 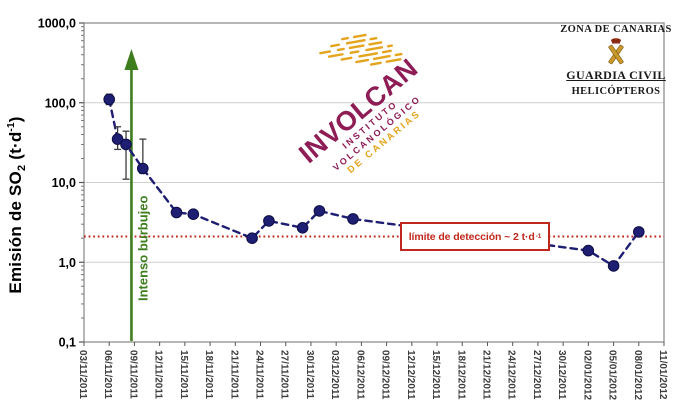 What do you see at coordinates (67, 263) in the screenshot?
I see `y-tick-label: 1,0` at bounding box center [67, 263].